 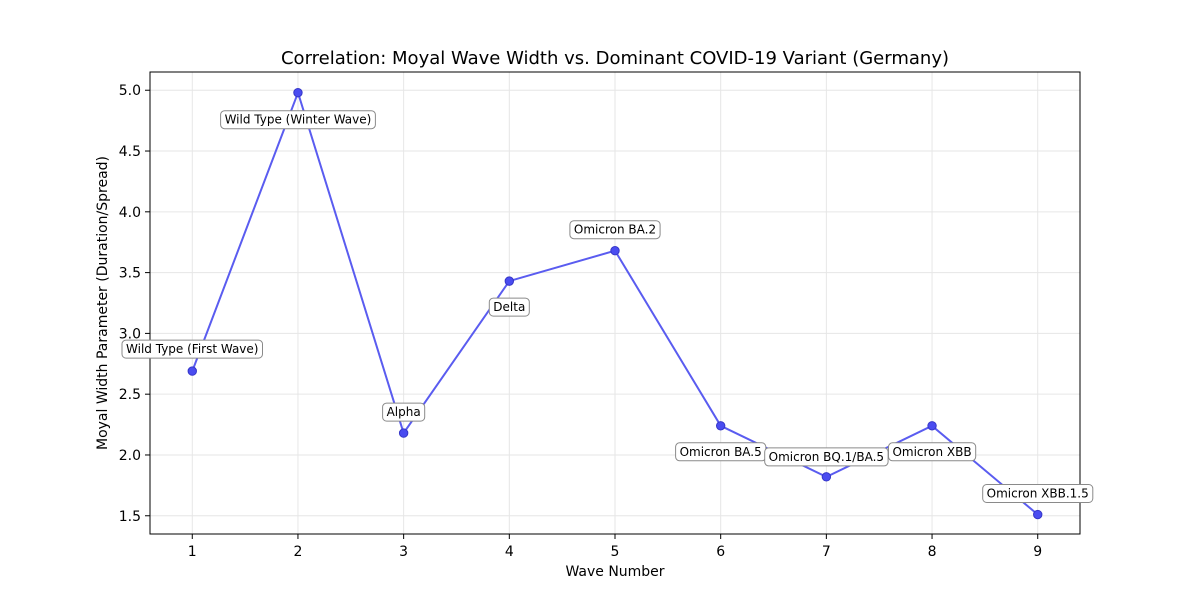 I want to click on x-tick-label: 8, so click(x=932, y=552).